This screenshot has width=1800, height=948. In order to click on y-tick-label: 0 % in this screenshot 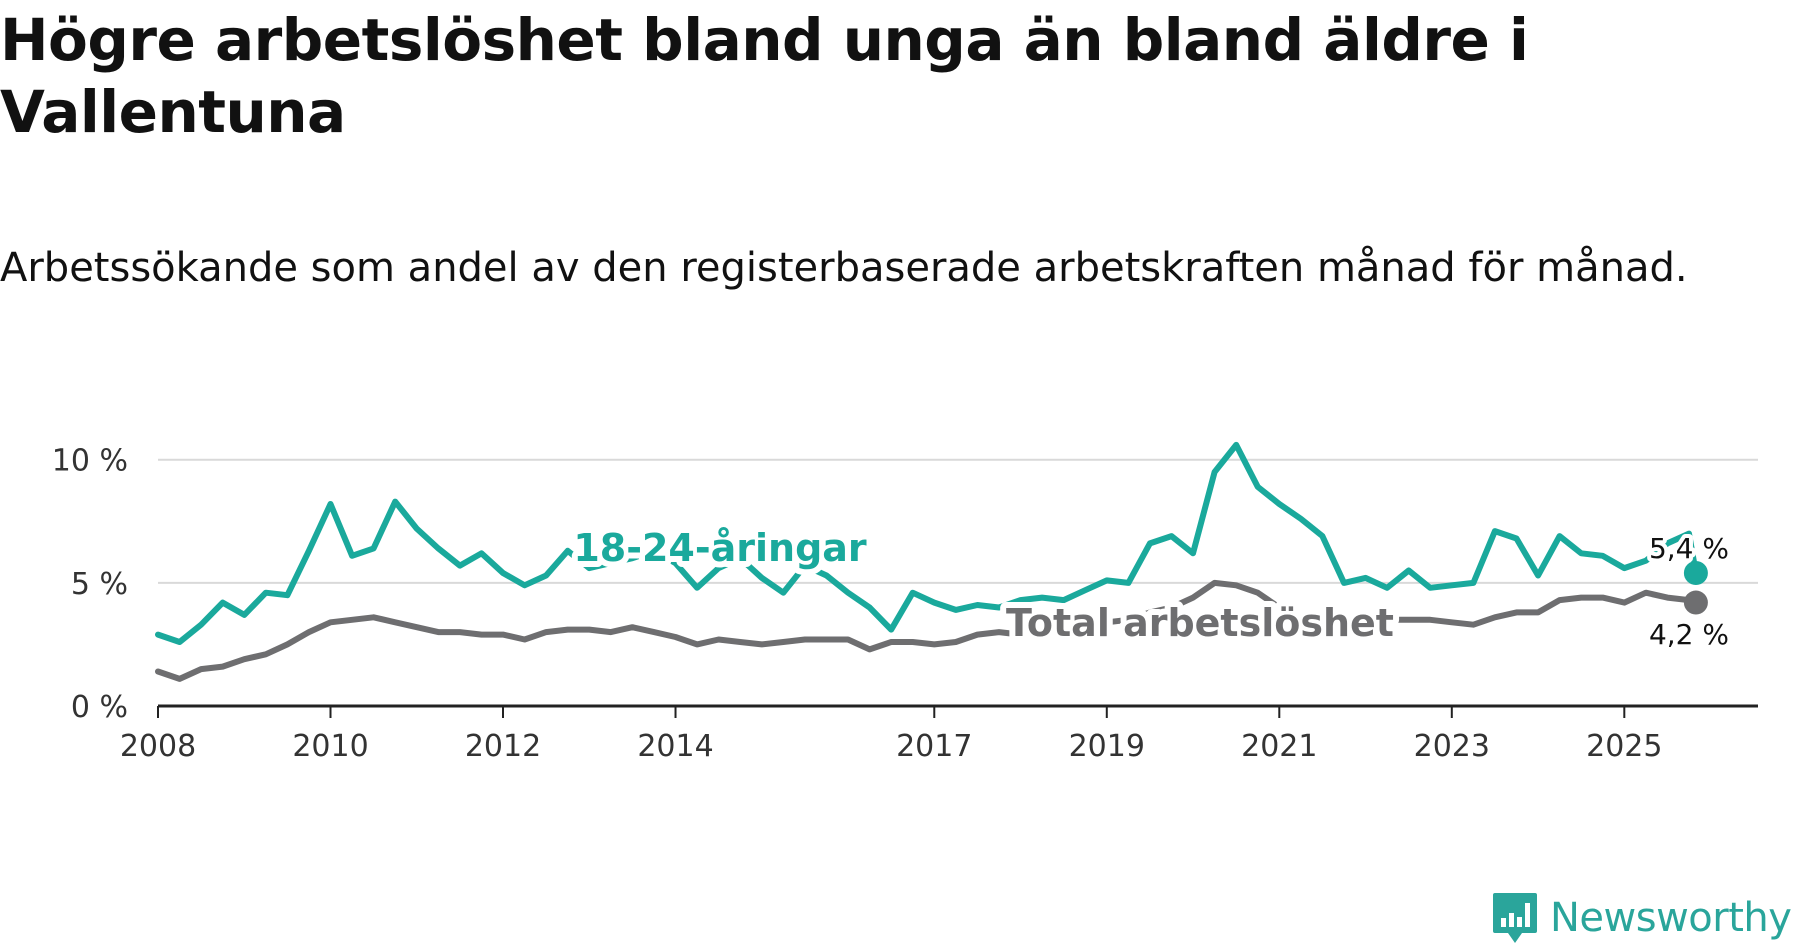, I will do `click(99, 707)`.